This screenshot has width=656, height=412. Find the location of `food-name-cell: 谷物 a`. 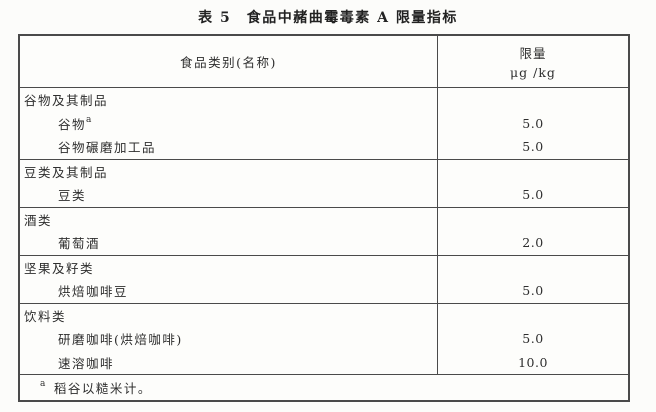

food-name-cell: 谷物 a is located at coordinates (228, 124).